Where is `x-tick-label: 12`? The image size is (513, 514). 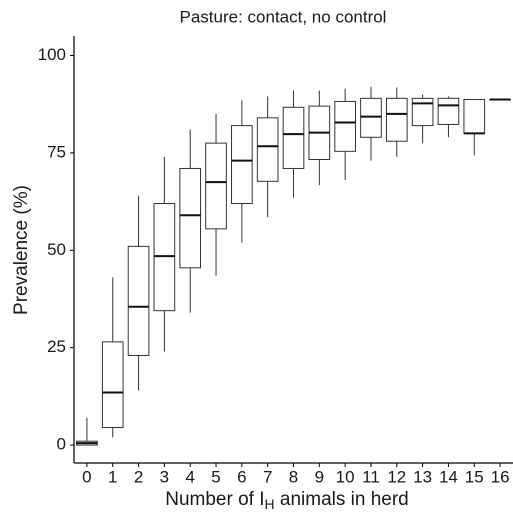 x-tick-label: 12 is located at coordinates (396, 476).